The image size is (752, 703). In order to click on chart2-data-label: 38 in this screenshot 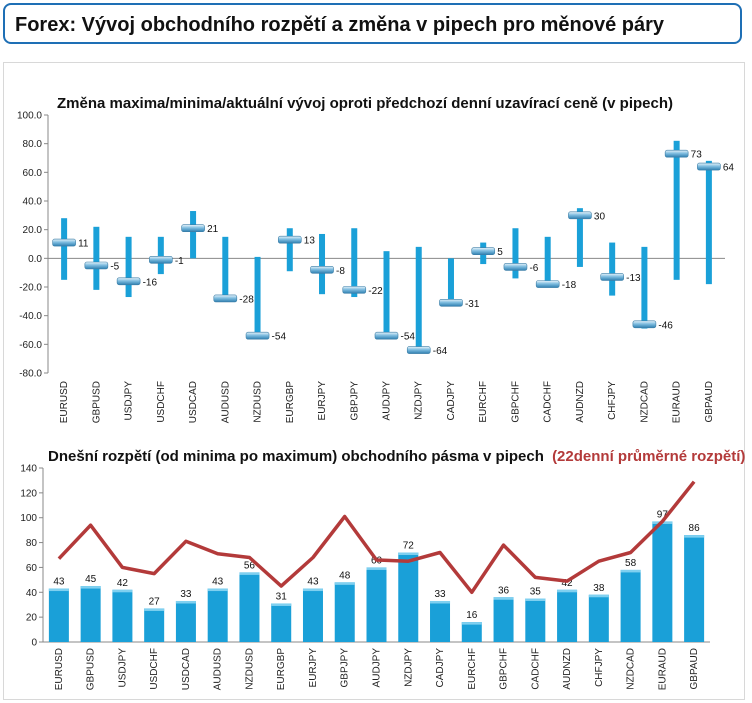, I will do `click(599, 588)`.